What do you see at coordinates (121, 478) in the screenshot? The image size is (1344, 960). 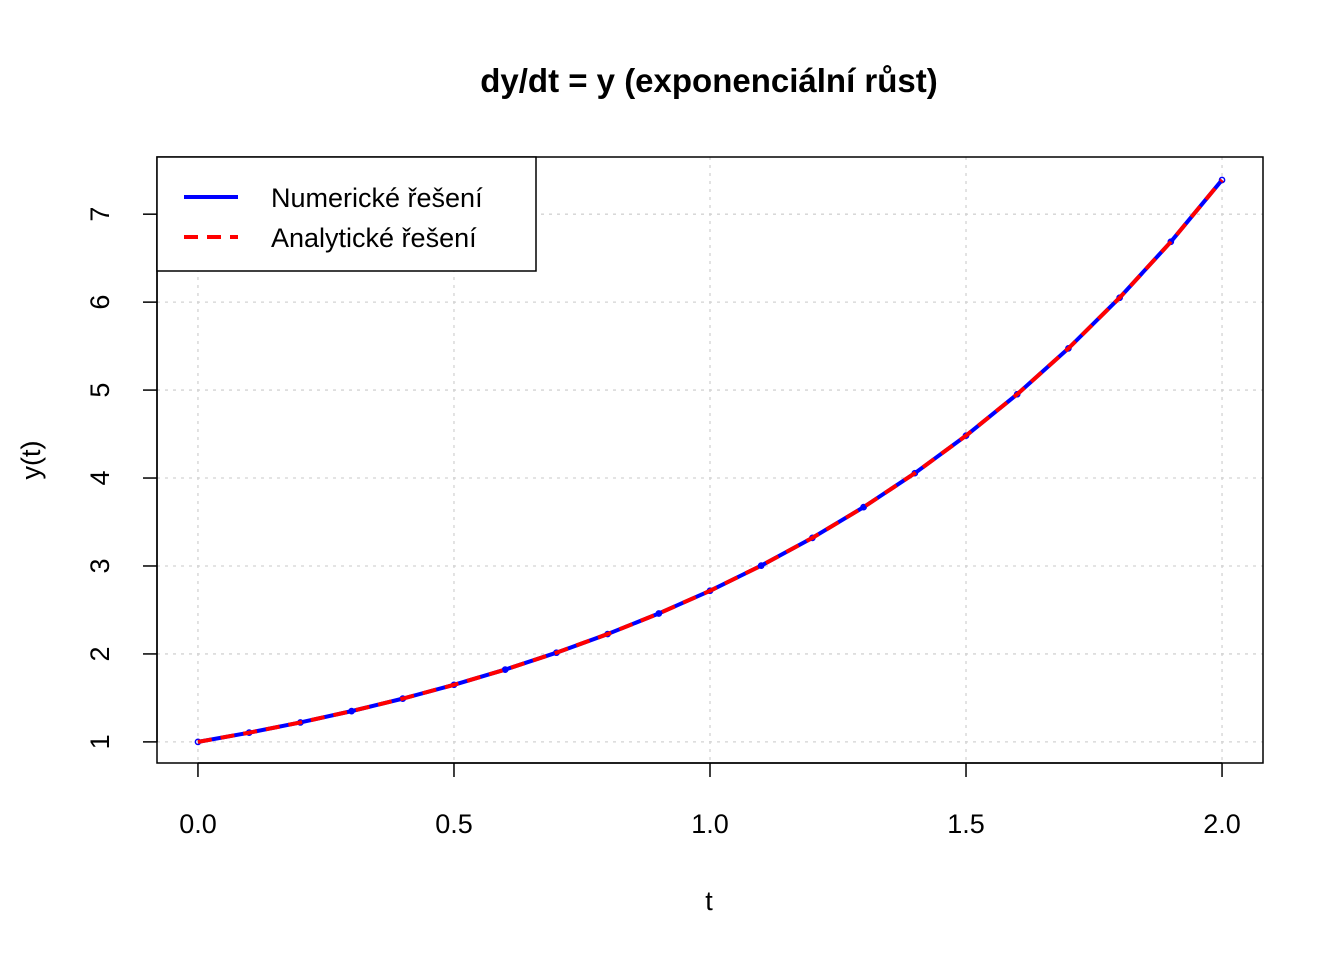 I see `y-axis: 1 2 3 4 5 6 7` at bounding box center [121, 478].